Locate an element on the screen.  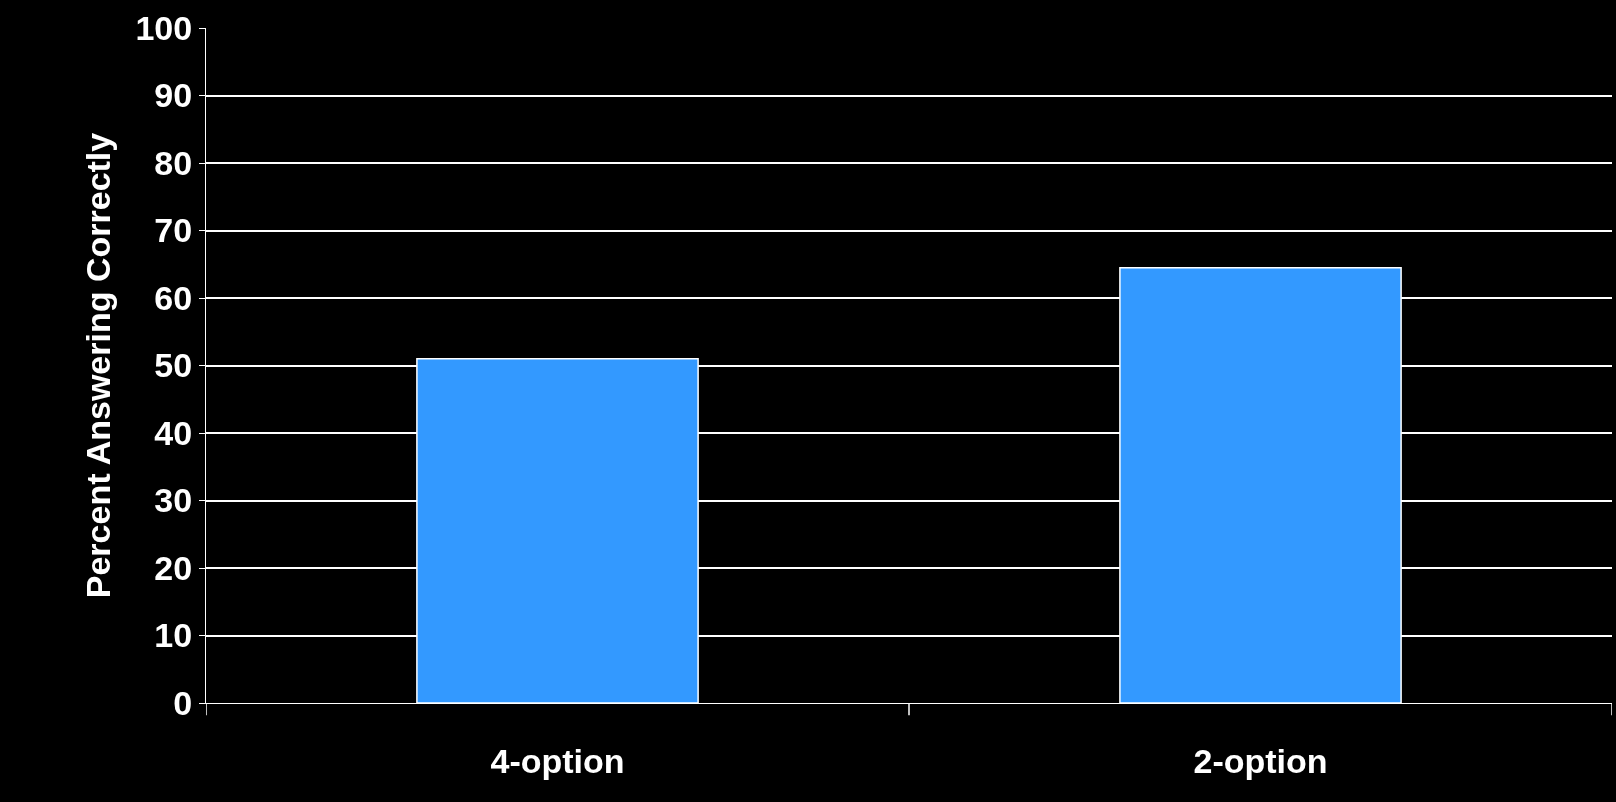
y-tick-label: 20 is located at coordinates (173, 567).